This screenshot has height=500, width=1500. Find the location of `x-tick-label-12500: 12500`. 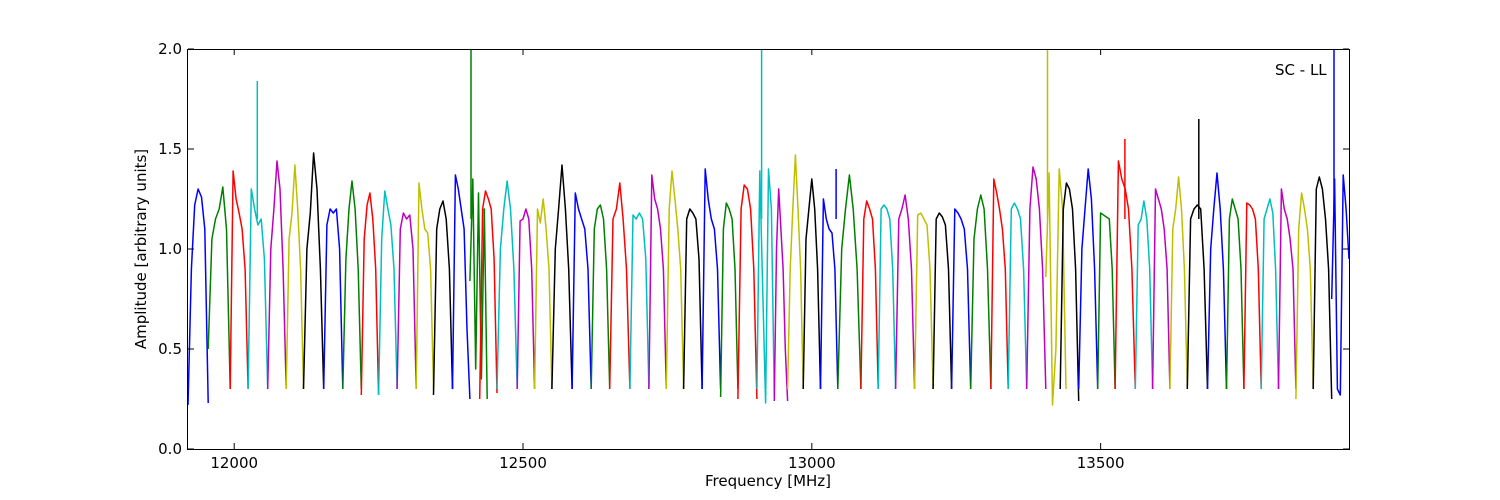

x-tick-label-12500: 12500 is located at coordinates (523, 463).